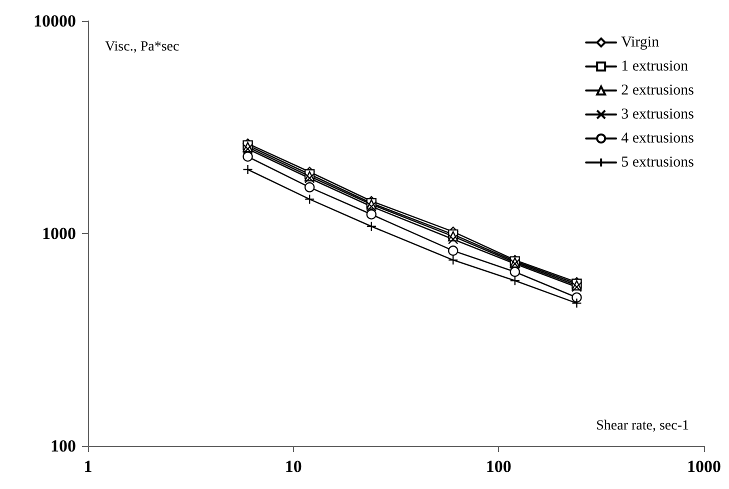  Describe the element at coordinates (88, 466) in the screenshot. I see `x-tick-label: 1` at that location.